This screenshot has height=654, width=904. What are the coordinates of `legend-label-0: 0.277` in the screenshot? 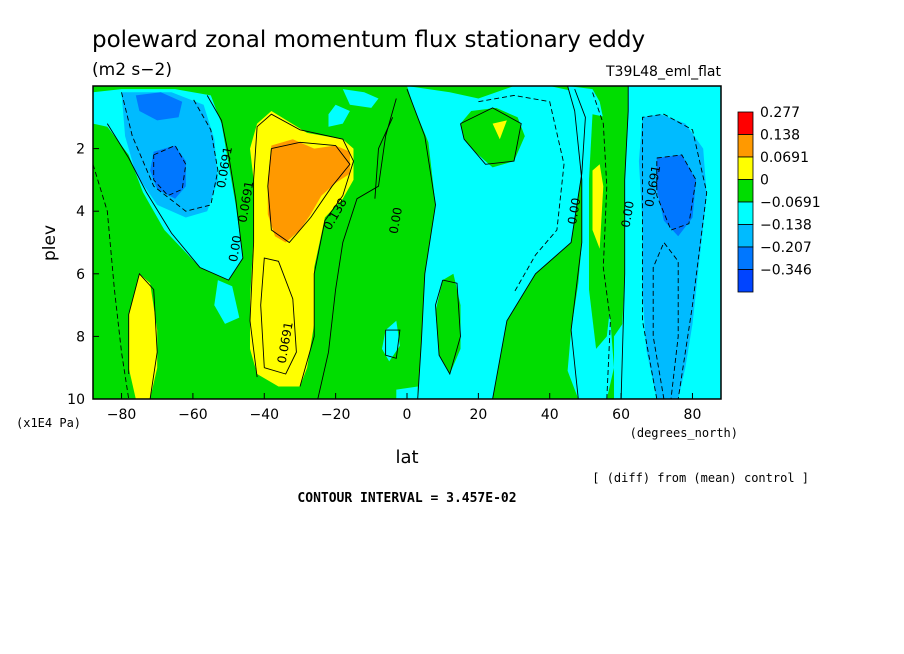 It's located at (780, 113).